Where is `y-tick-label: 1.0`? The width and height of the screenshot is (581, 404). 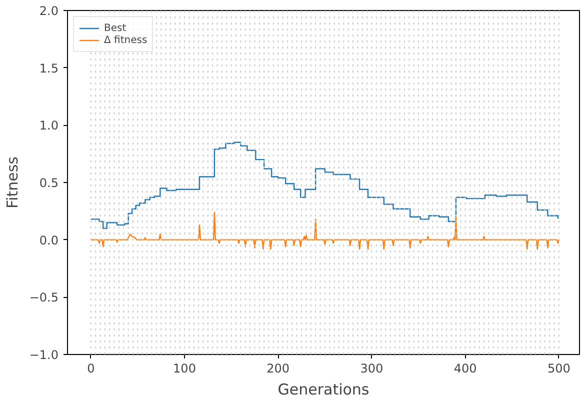 y-tick-label: 1.0 is located at coordinates (49, 125).